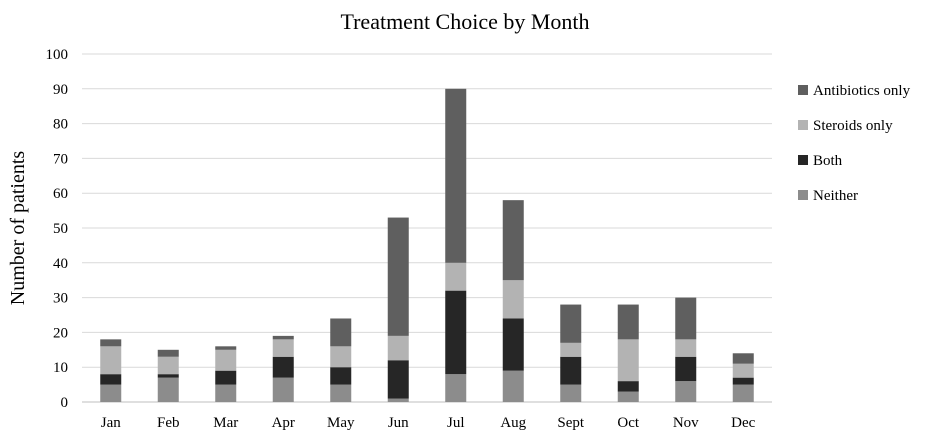 This screenshot has height=440, width=936. What do you see at coordinates (60, 368) in the screenshot?
I see `y-tick-label: 10` at bounding box center [60, 368].